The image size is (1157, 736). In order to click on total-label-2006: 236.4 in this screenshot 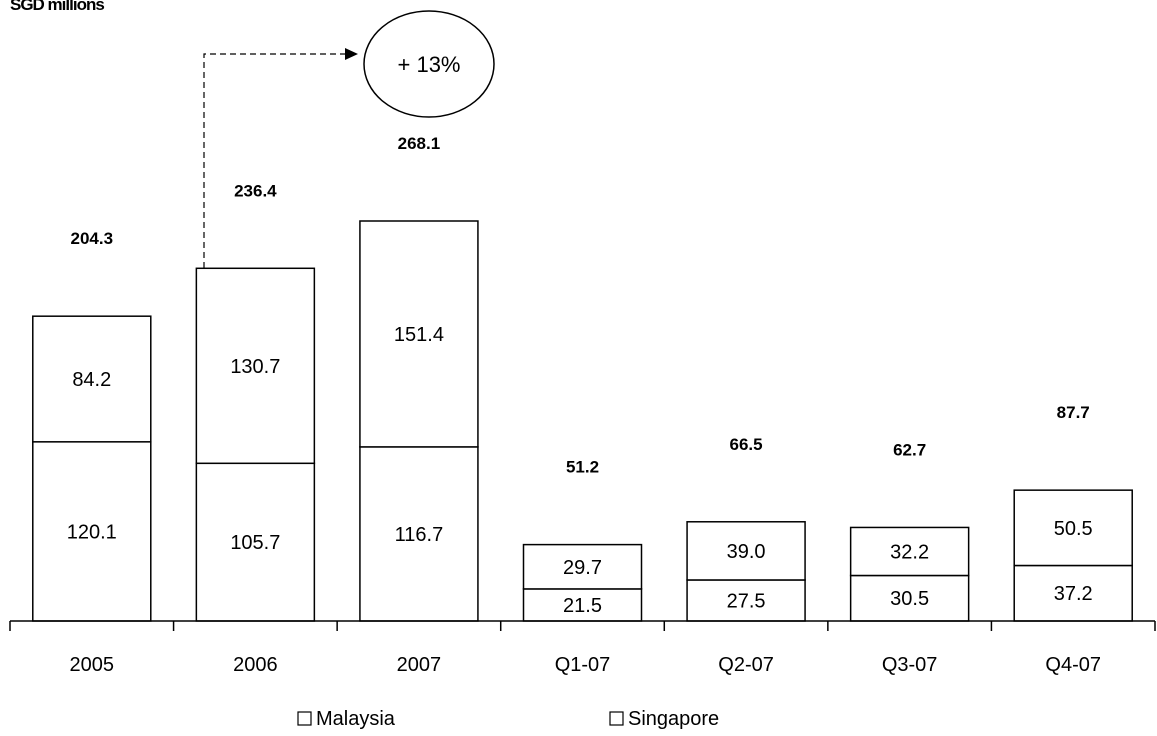, I will do `click(255, 190)`.